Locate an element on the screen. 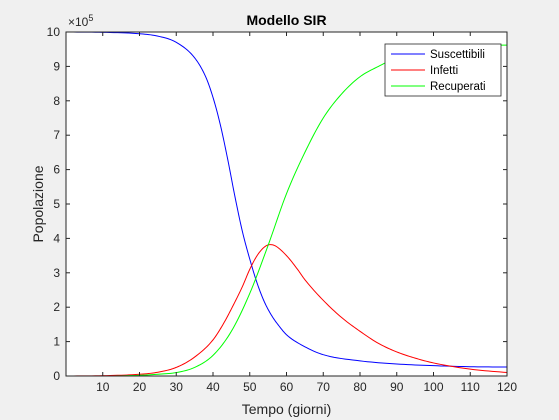 This screenshot has height=420, width=559. y-tick-label: 4 is located at coordinates (56, 238).